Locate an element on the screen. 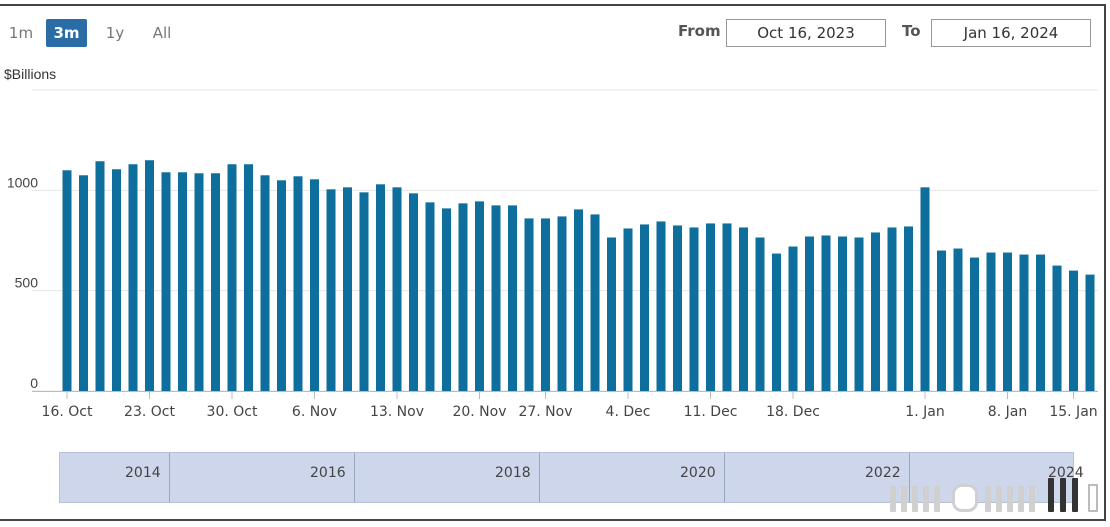 The height and width of the screenshot is (527, 1110). navigator-year-label: 2024 is located at coordinates (1066, 473).